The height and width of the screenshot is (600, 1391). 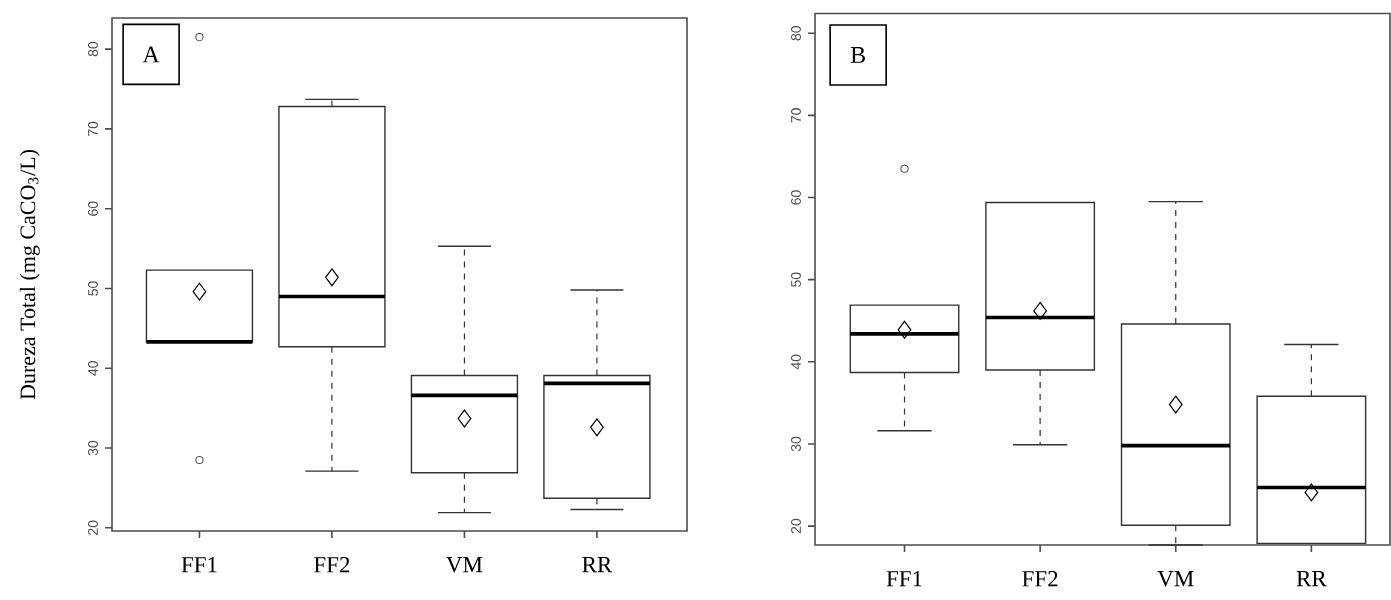 What do you see at coordinates (29, 275) in the screenshot?
I see `y-axis-title: Dureza Total (mg CaCO$_{3}$/L)` at bounding box center [29, 275].